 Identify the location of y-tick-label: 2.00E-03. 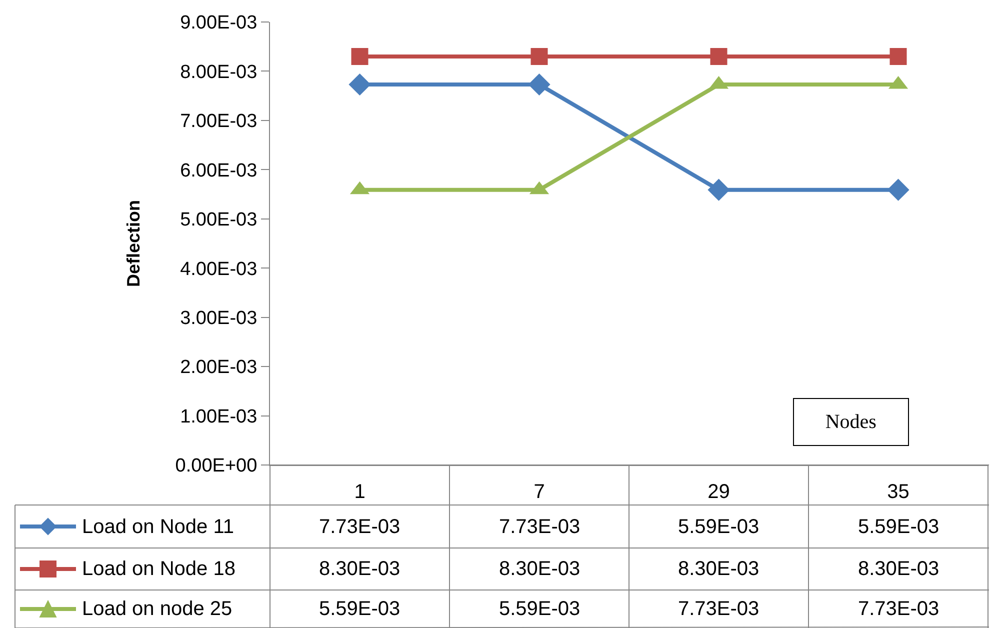
(219, 367).